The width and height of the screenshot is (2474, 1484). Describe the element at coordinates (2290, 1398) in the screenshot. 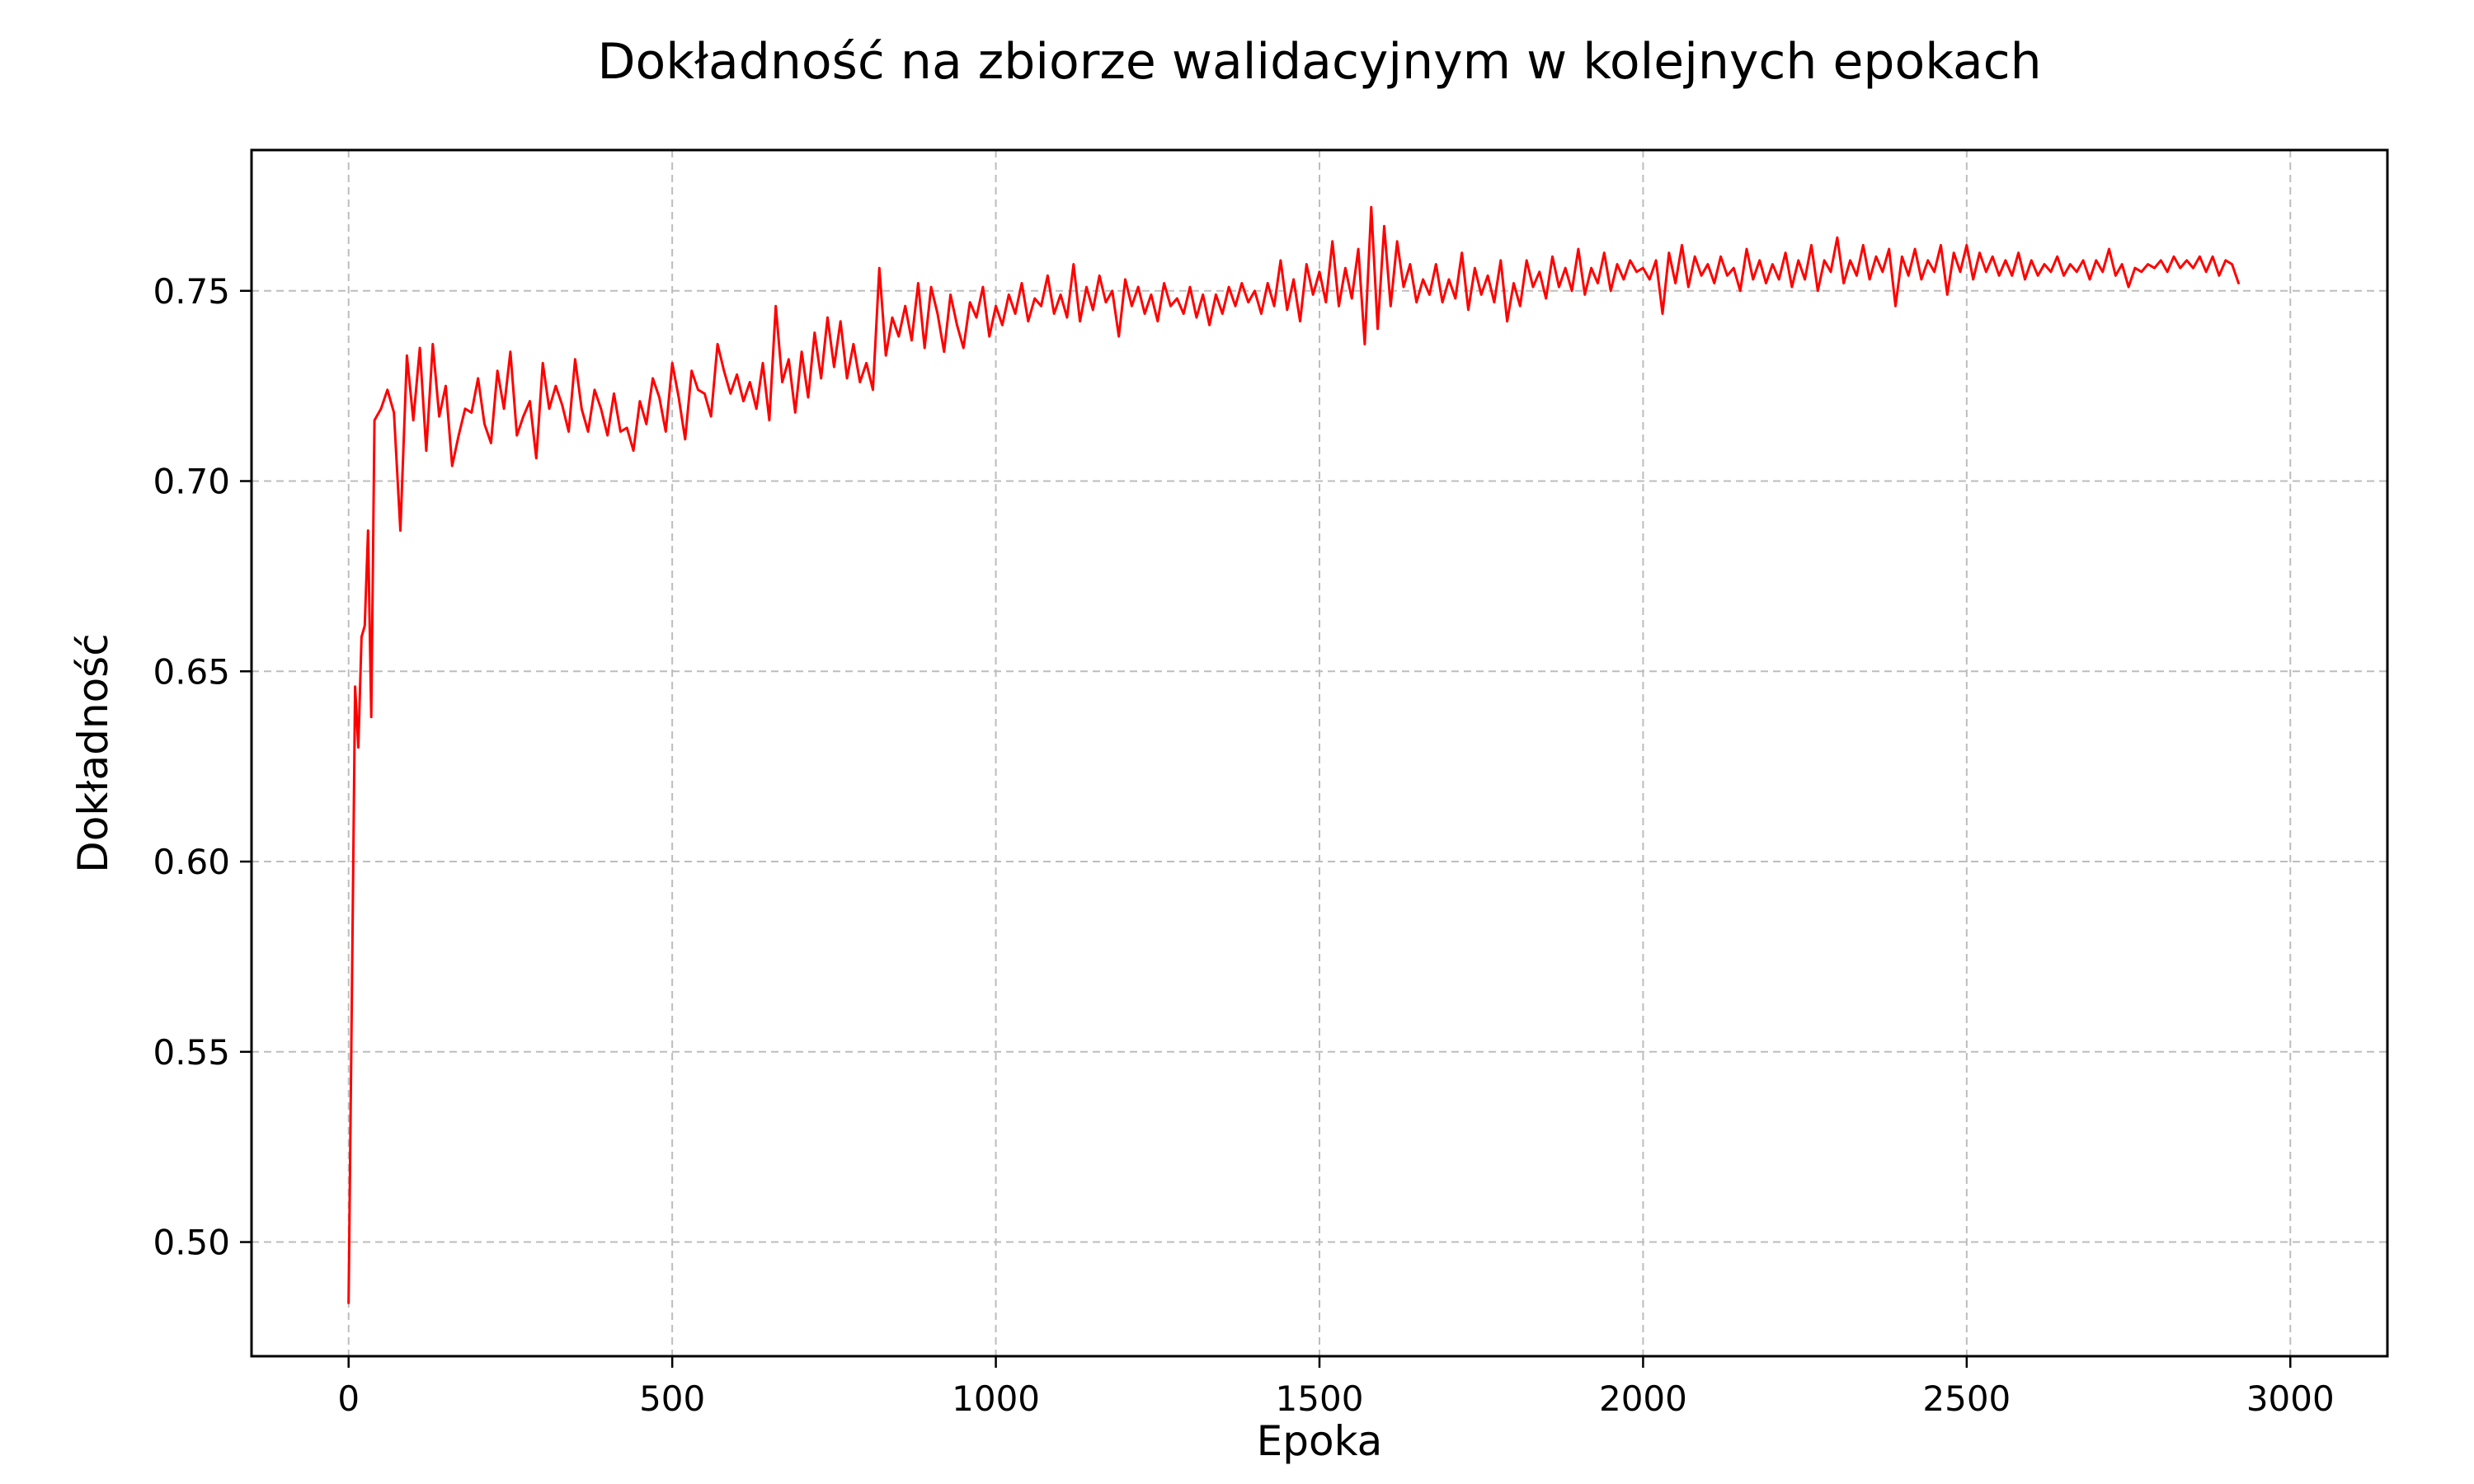

I see `x-tick-label: 3000` at that location.